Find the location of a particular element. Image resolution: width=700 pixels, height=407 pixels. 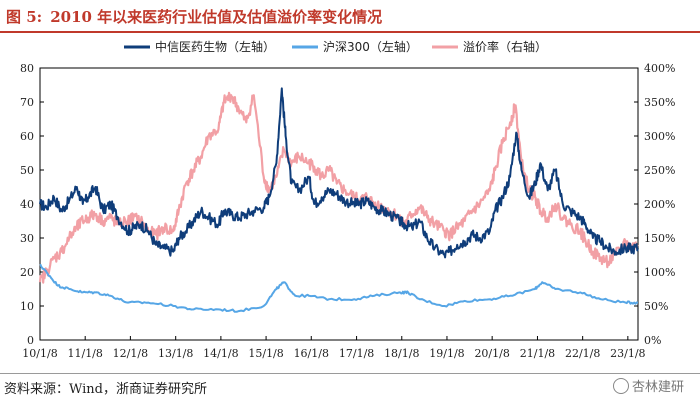

figure-title-text: 2010 年以来医药行业估值及估值溢价率变化情况 is located at coordinates (216, 17).